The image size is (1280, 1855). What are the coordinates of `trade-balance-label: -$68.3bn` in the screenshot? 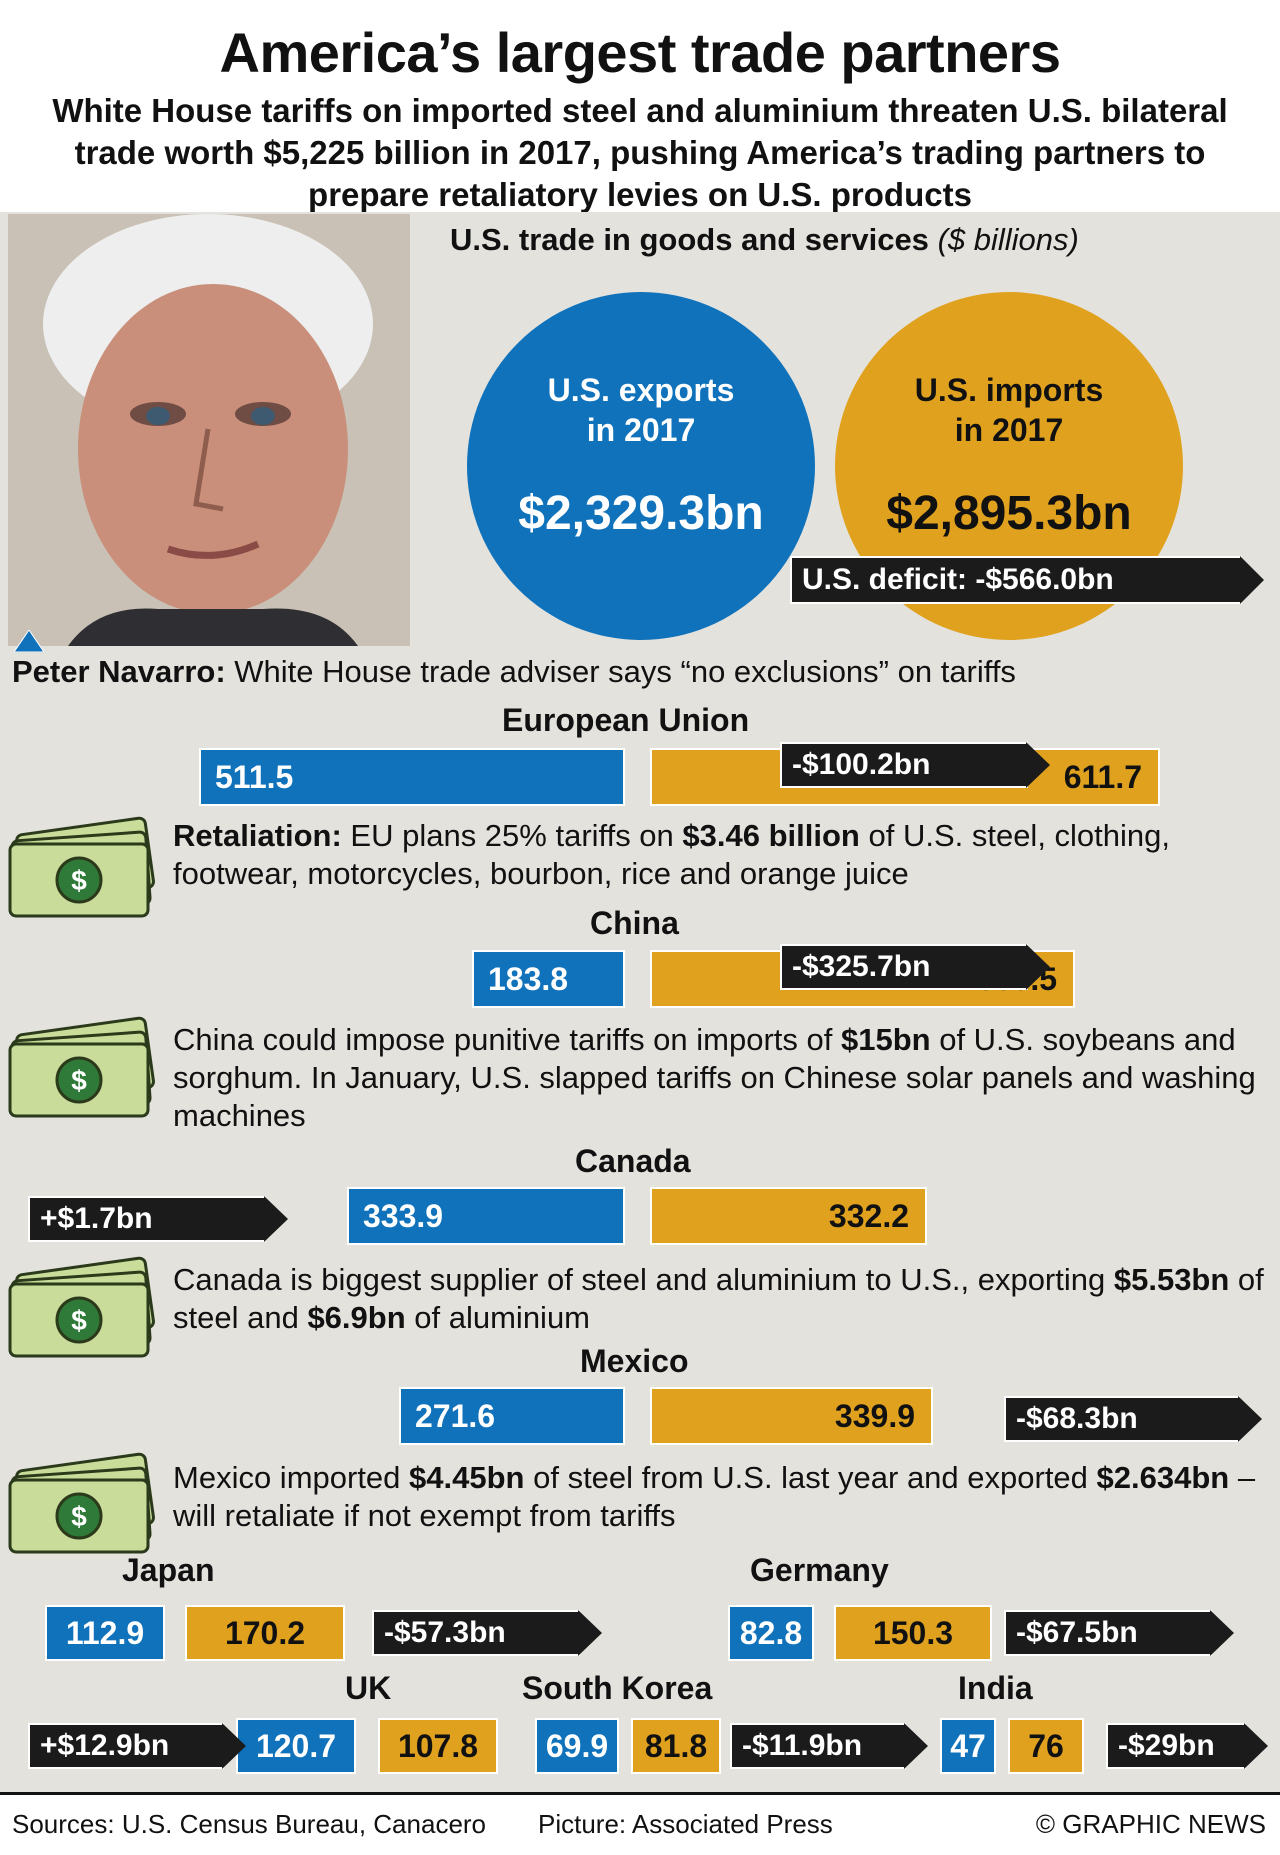 It's located at (1122, 1419).